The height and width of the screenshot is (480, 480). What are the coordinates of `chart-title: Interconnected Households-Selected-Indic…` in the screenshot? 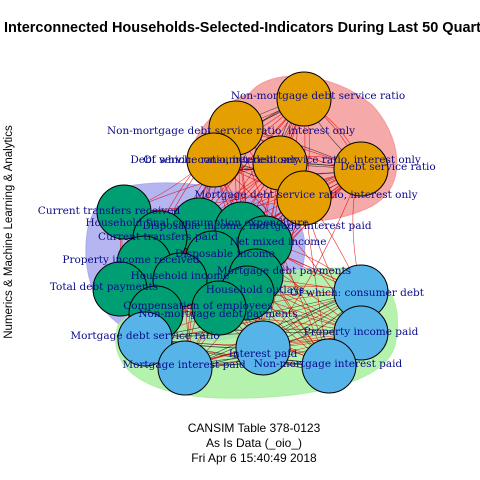 It's located at (242, 28).